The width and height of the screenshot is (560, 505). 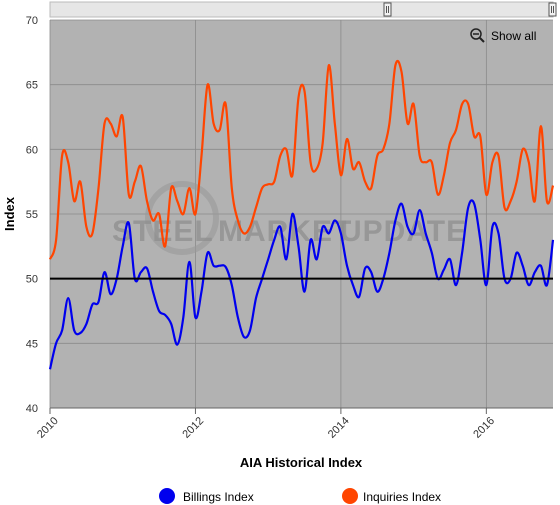 What do you see at coordinates (552, 9) in the screenshot?
I see `navigator-handle-right` at bounding box center [552, 9].